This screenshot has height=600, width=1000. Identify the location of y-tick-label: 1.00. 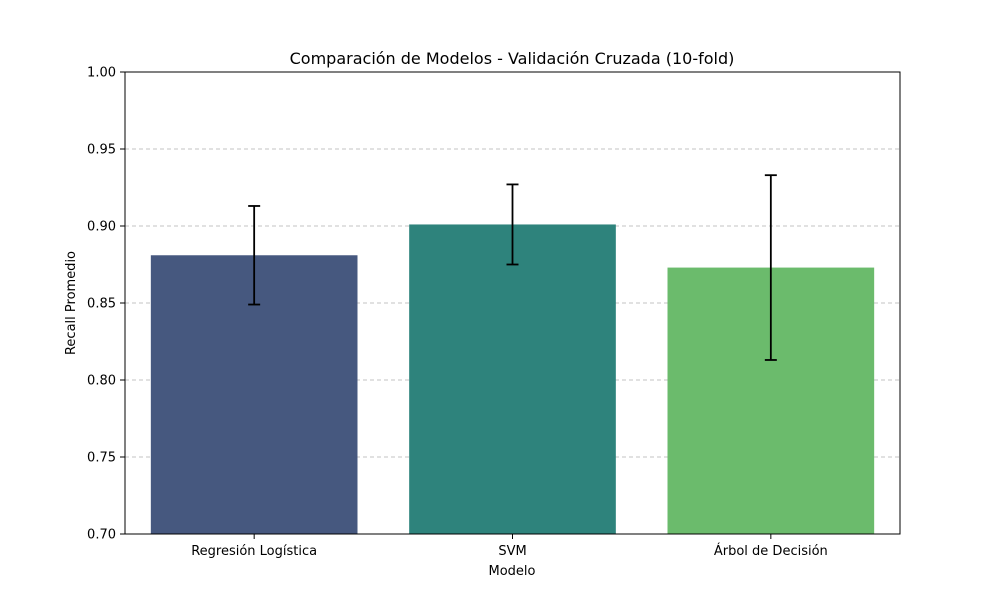
(101, 73).